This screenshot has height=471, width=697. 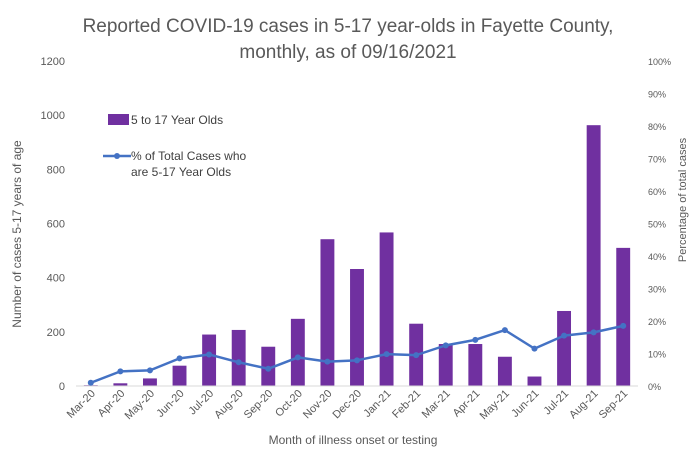 What do you see at coordinates (259, 405) in the screenshot?
I see `x-tick-label: Sep-20` at bounding box center [259, 405].